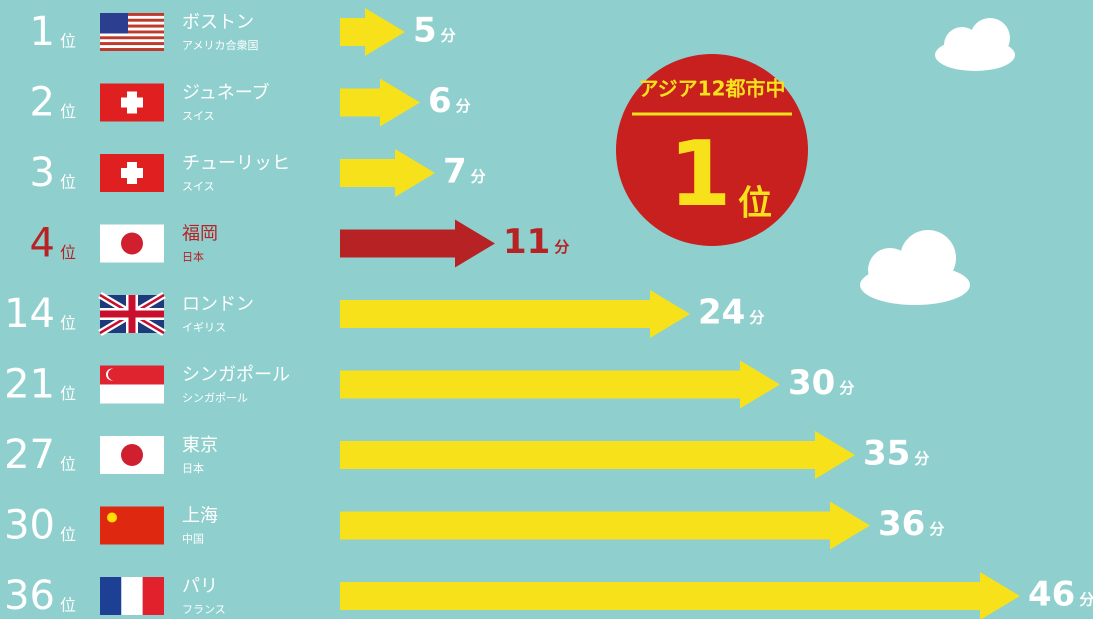 The image size is (1093, 619). Describe the element at coordinates (755, 204) in the screenshot. I see `callout-unit: 位` at that location.